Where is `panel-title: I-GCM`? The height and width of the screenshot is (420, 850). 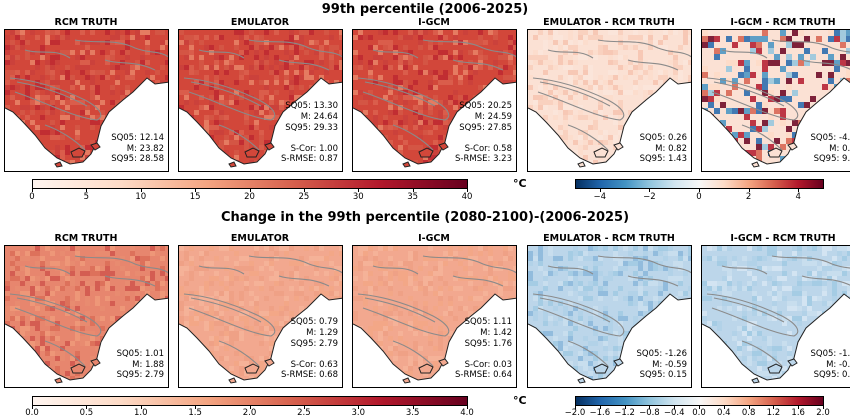 panel-title: I-GCM is located at coordinates (434, 22).